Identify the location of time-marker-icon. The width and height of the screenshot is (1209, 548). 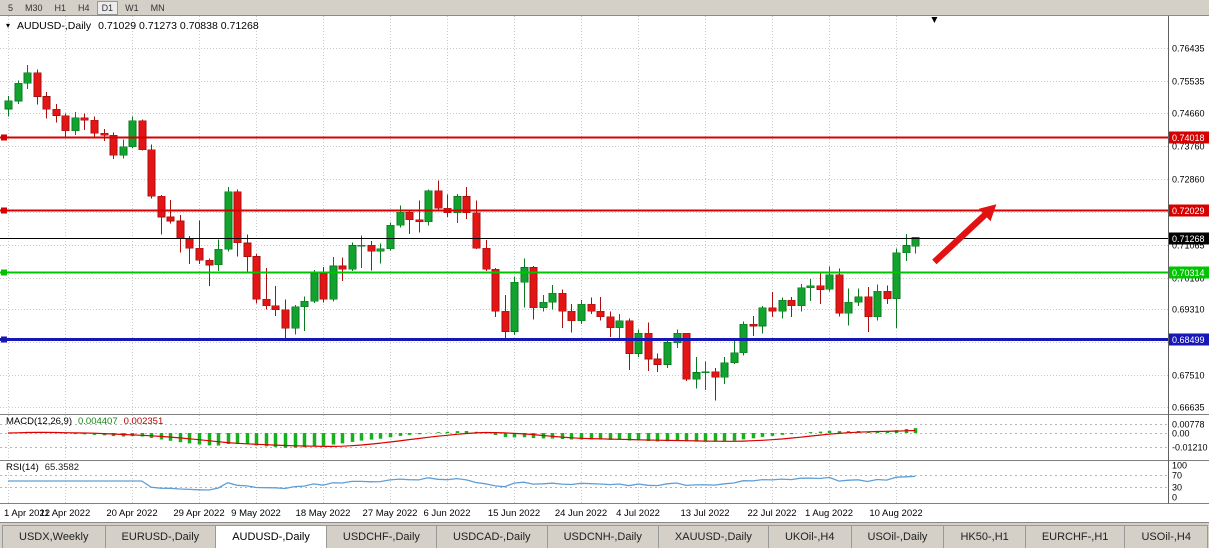
(934, 20).